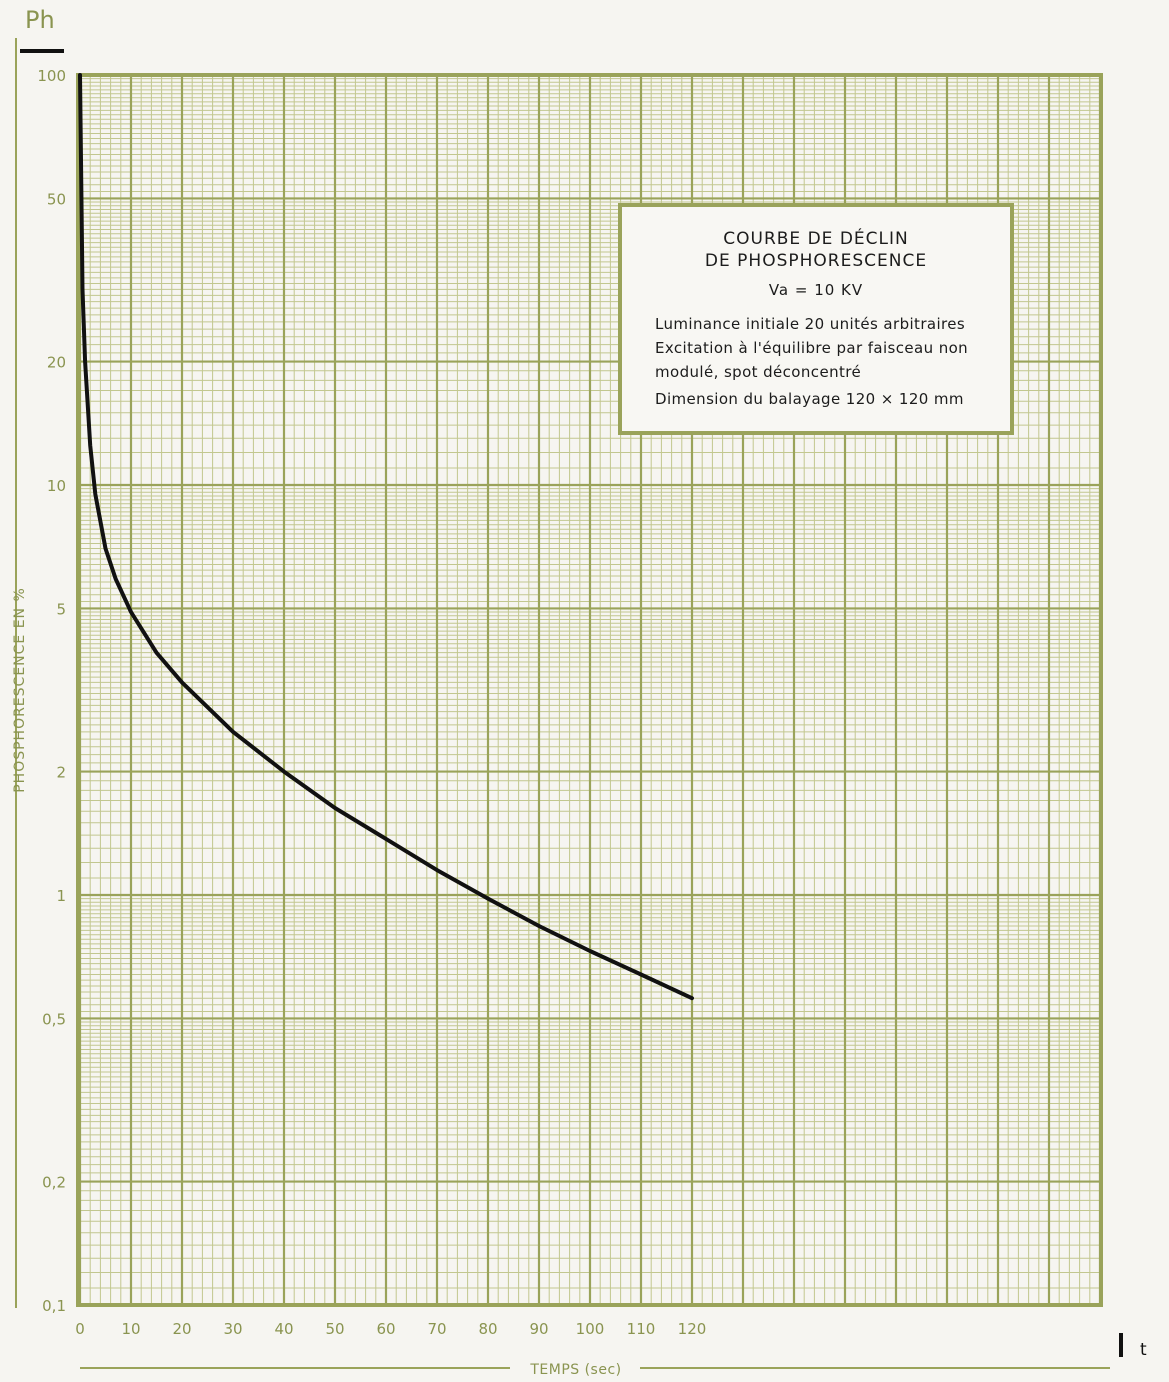 This screenshot has height=1382, width=1169. What do you see at coordinates (283, 1329) in the screenshot?
I see `x-tick-label: 40` at bounding box center [283, 1329].